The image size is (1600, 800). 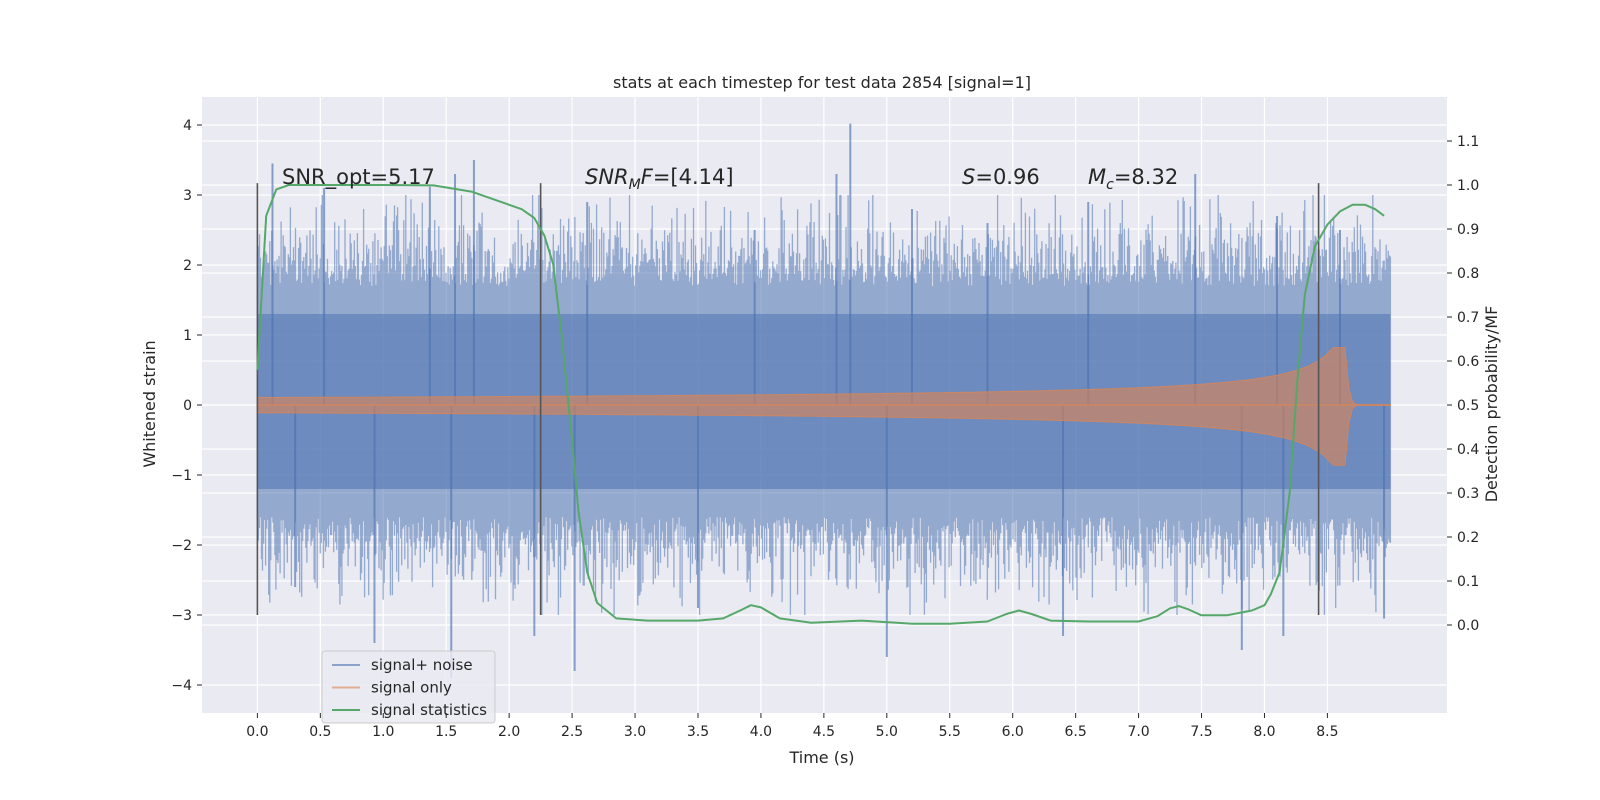 I want to click on annotation-s-label: S, so click(x=968, y=177).